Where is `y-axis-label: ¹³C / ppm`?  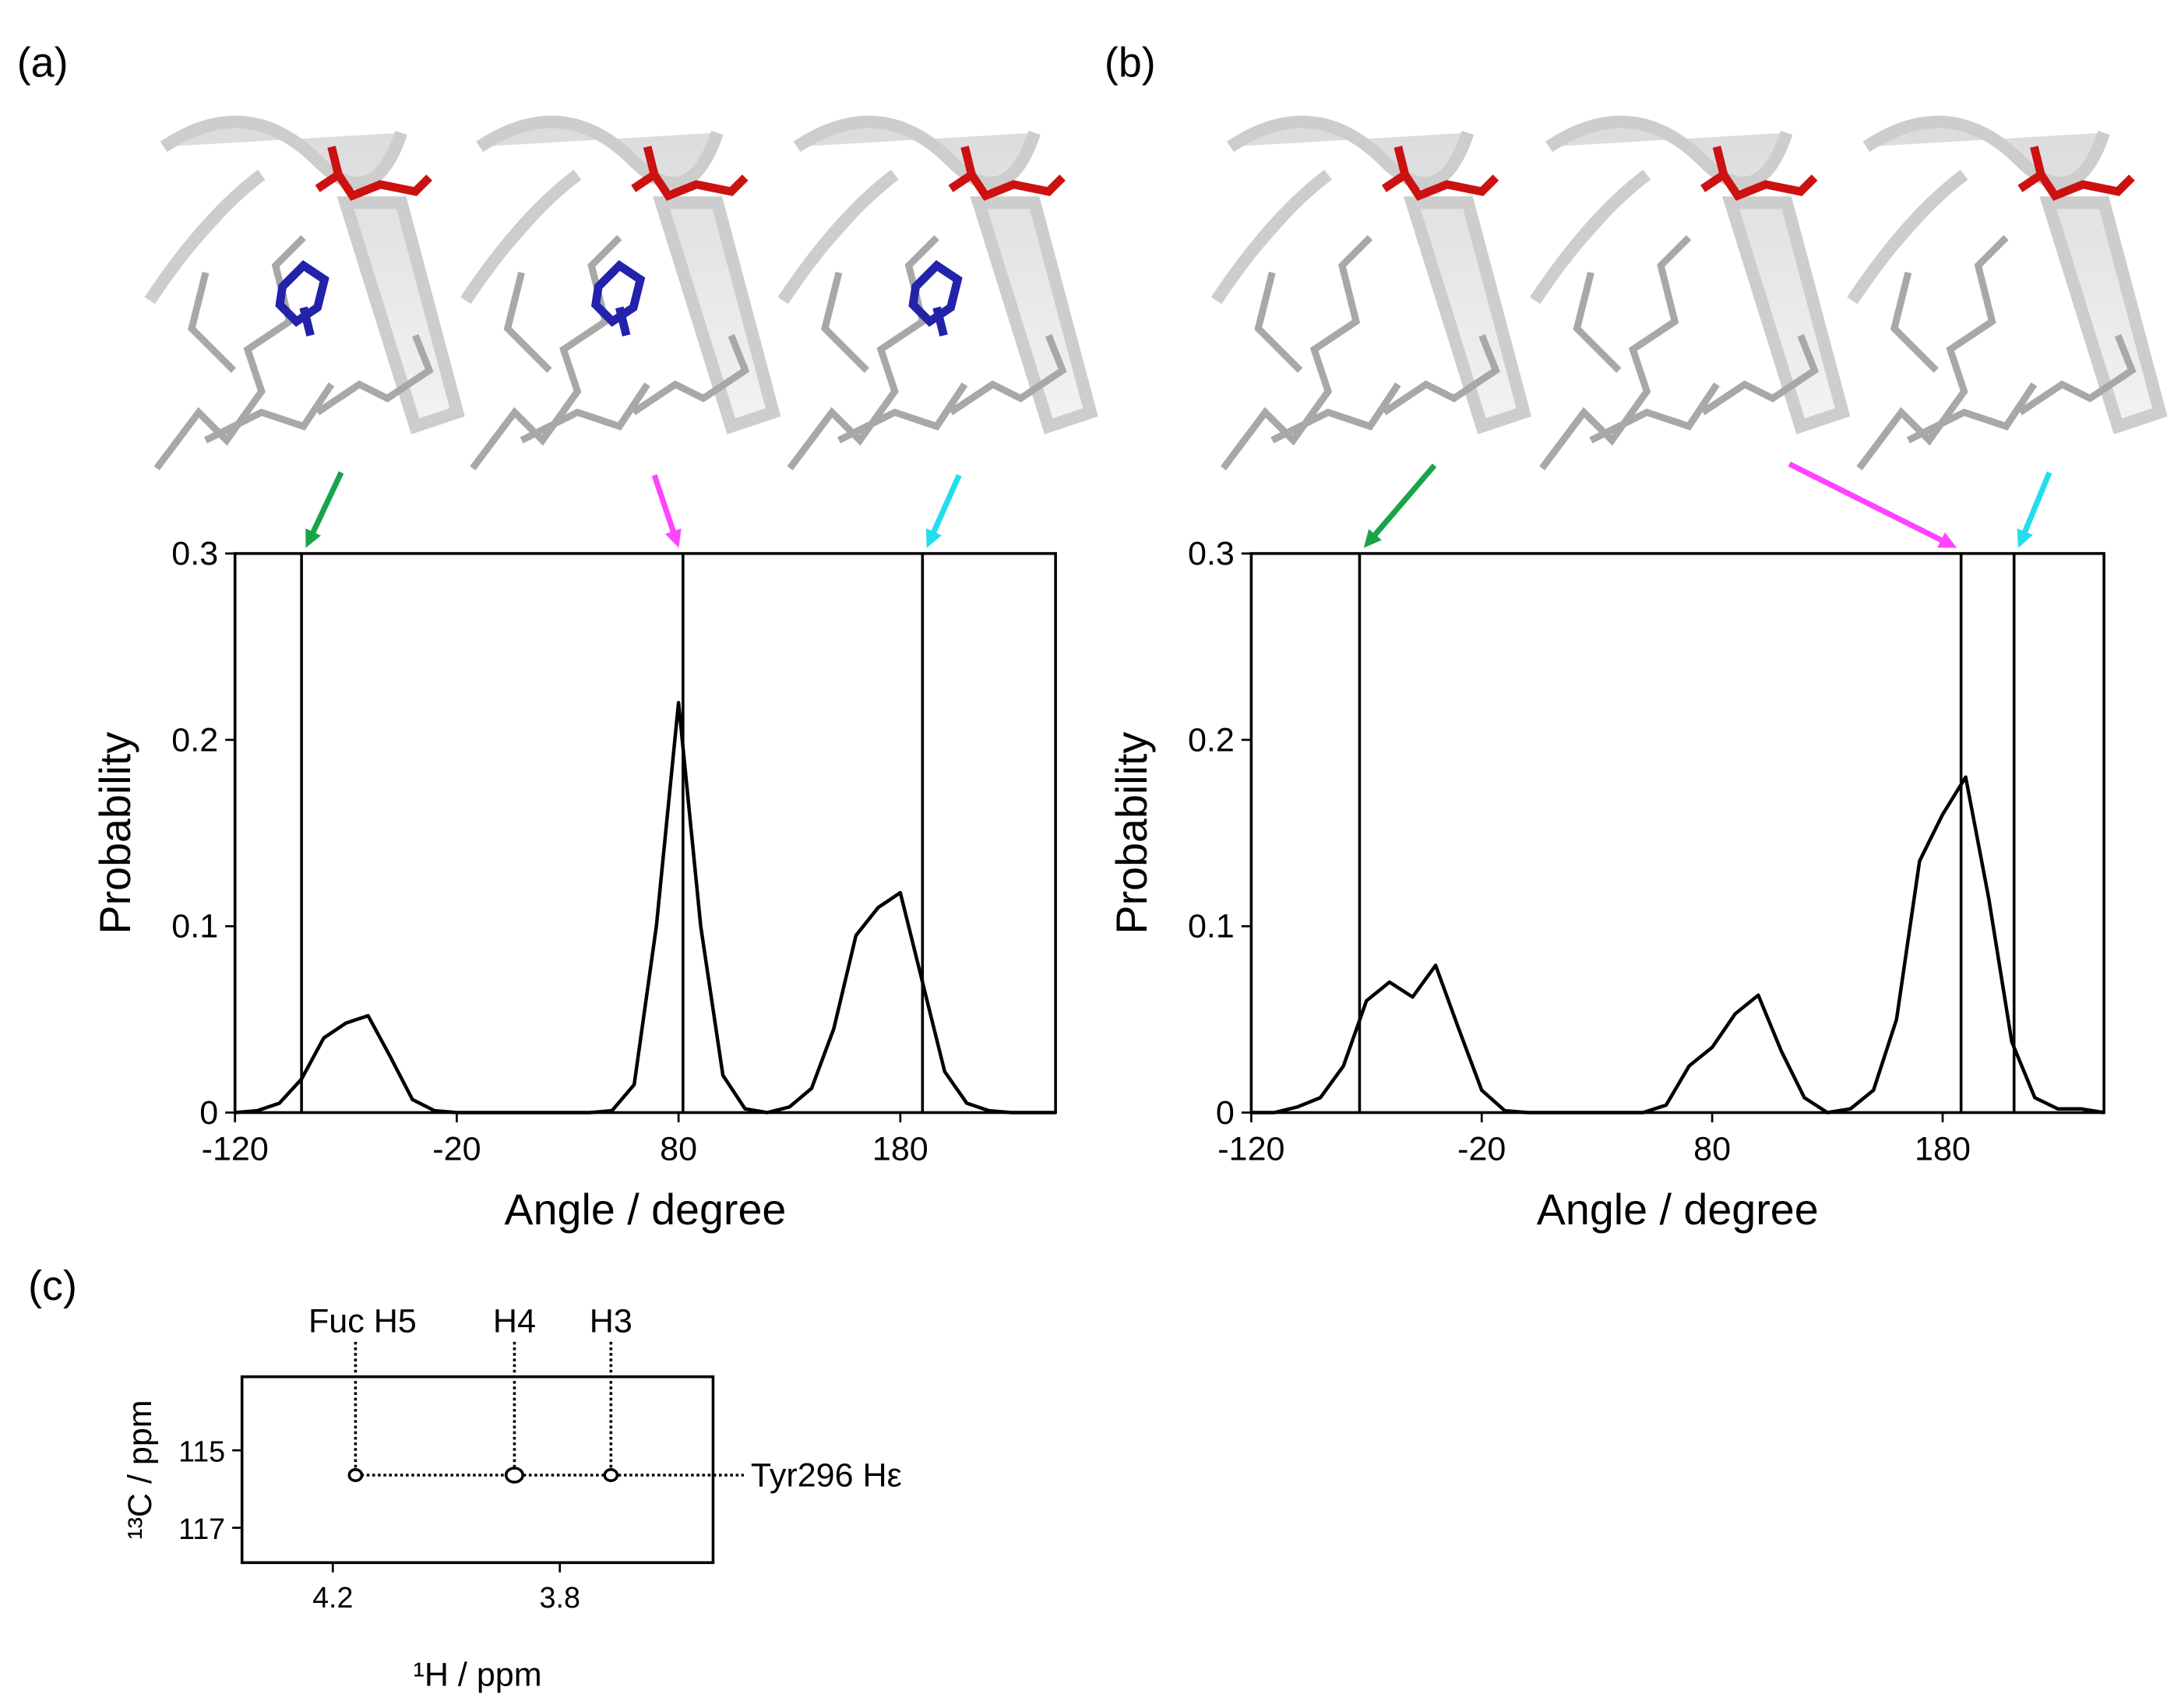 y-axis-label: ¹³C / ppm is located at coordinates (140, 1469).